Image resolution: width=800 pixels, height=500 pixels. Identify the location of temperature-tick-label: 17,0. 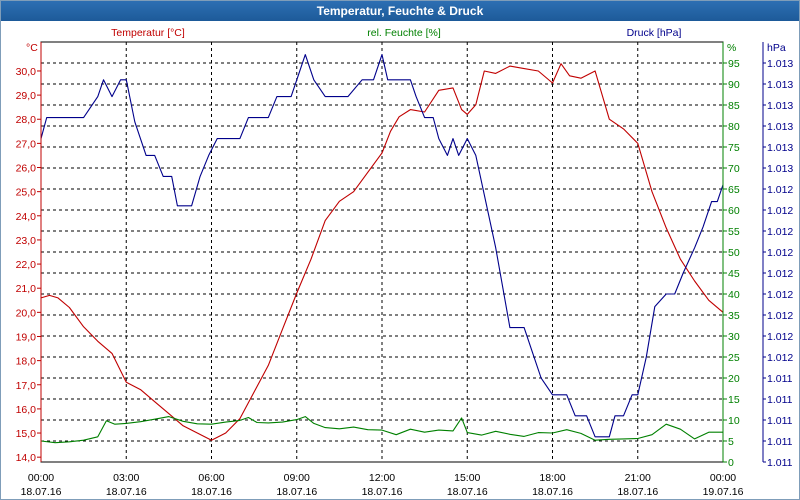
(26, 386).